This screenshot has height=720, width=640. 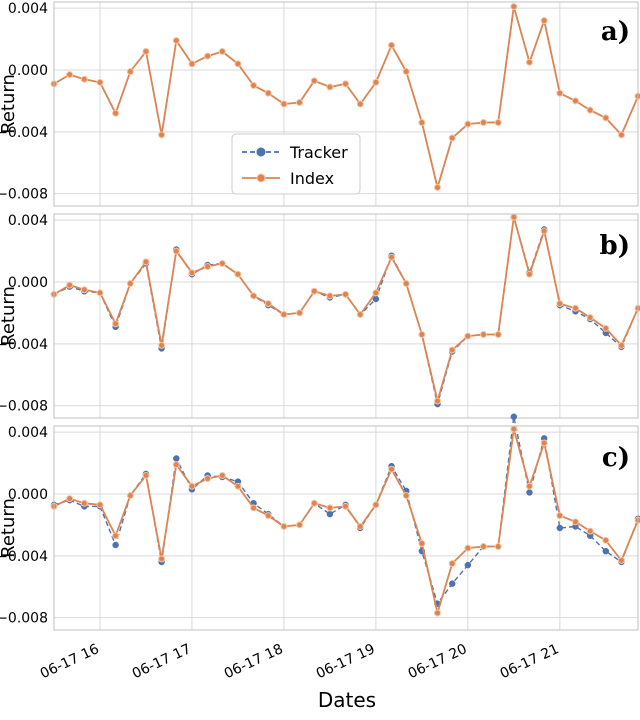 I want to click on y-axis-label: Return, so click(x=9, y=316).